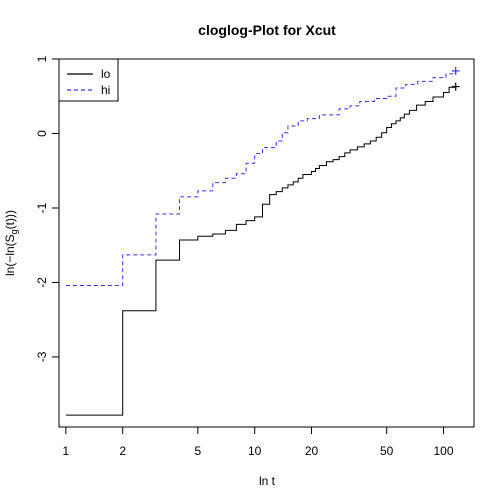  What do you see at coordinates (387, 451) in the screenshot?
I see `x-tick-label-50: 50` at bounding box center [387, 451].